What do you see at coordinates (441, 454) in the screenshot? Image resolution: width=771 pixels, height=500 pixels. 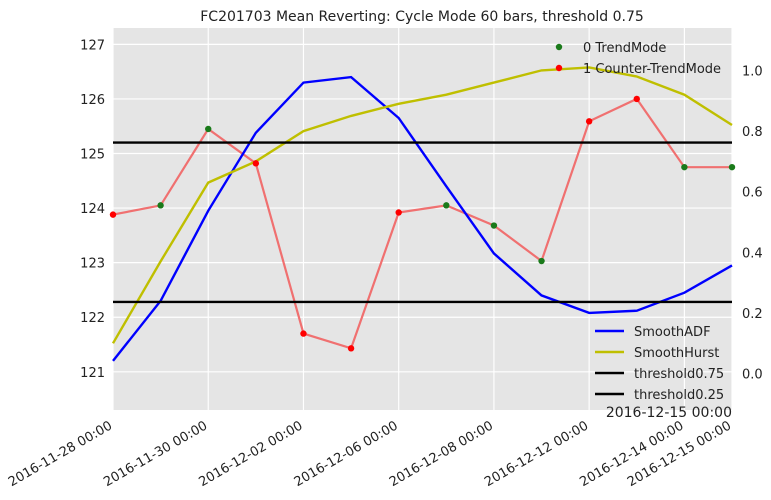 I see `x-tick-label: 2016-12-08 00:00` at bounding box center [441, 454].